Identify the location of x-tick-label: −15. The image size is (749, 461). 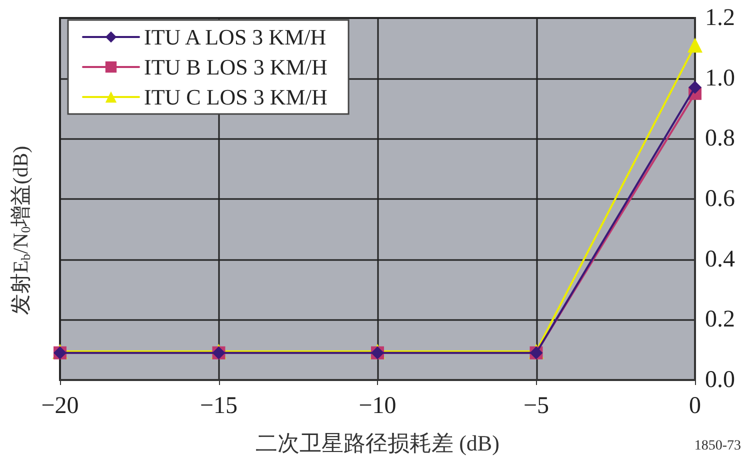
(219, 406).